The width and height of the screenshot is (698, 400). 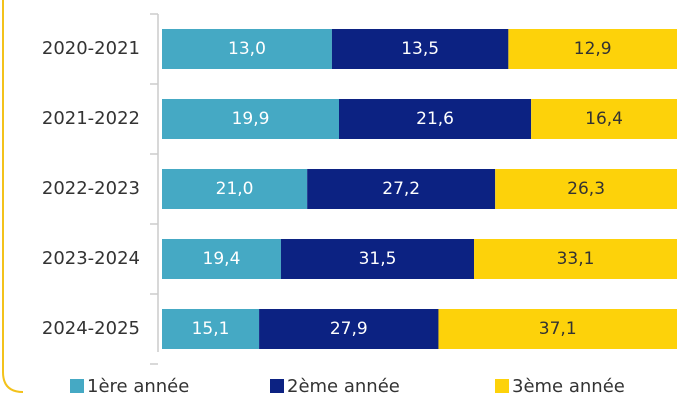 I want to click on data-label: 21,6, so click(x=435, y=119).